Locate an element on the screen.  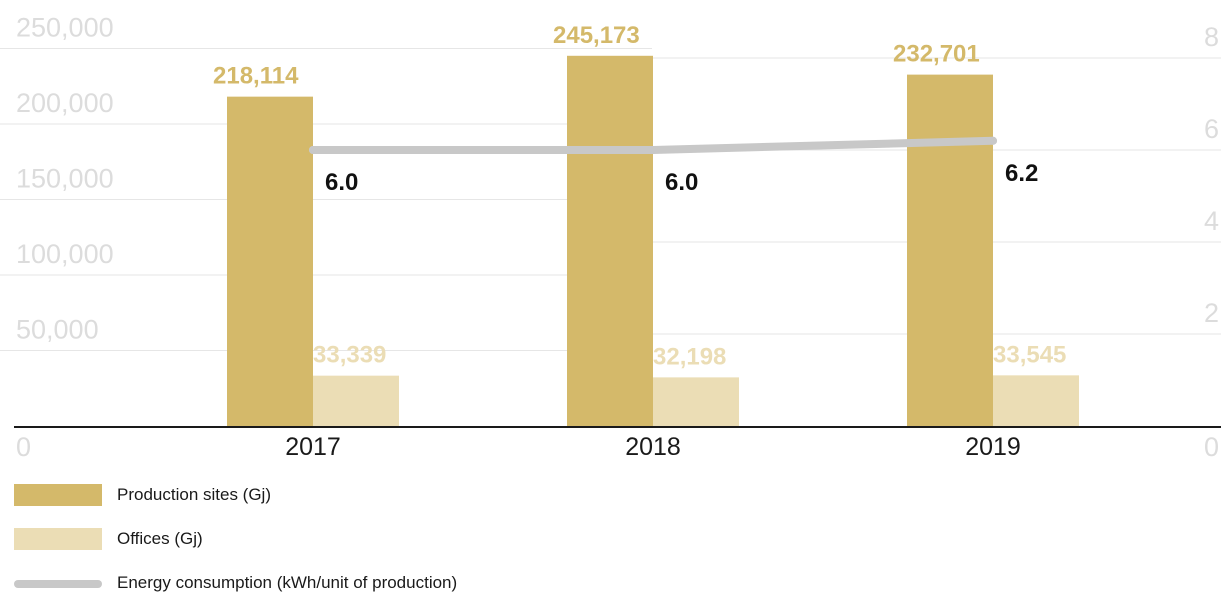
y-right-tick-label: 0 is located at coordinates (1211, 447).